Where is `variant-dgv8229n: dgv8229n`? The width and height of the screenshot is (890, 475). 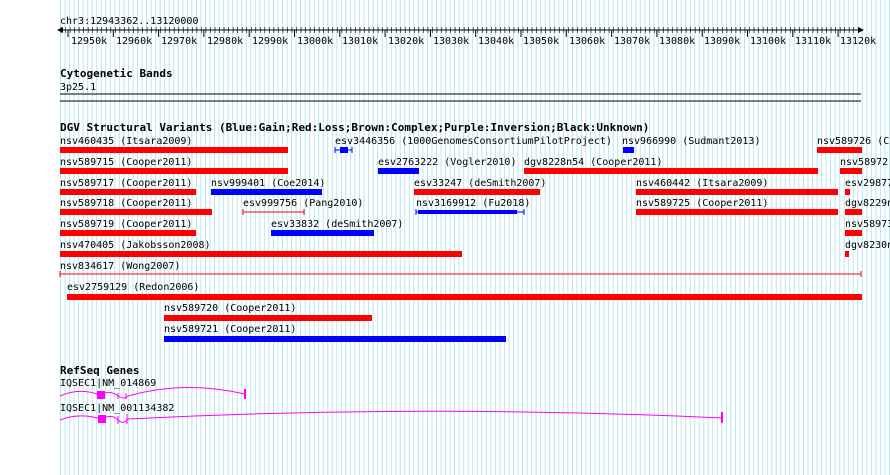 variant-dgv8229n: dgv8229n is located at coordinates (867, 206).